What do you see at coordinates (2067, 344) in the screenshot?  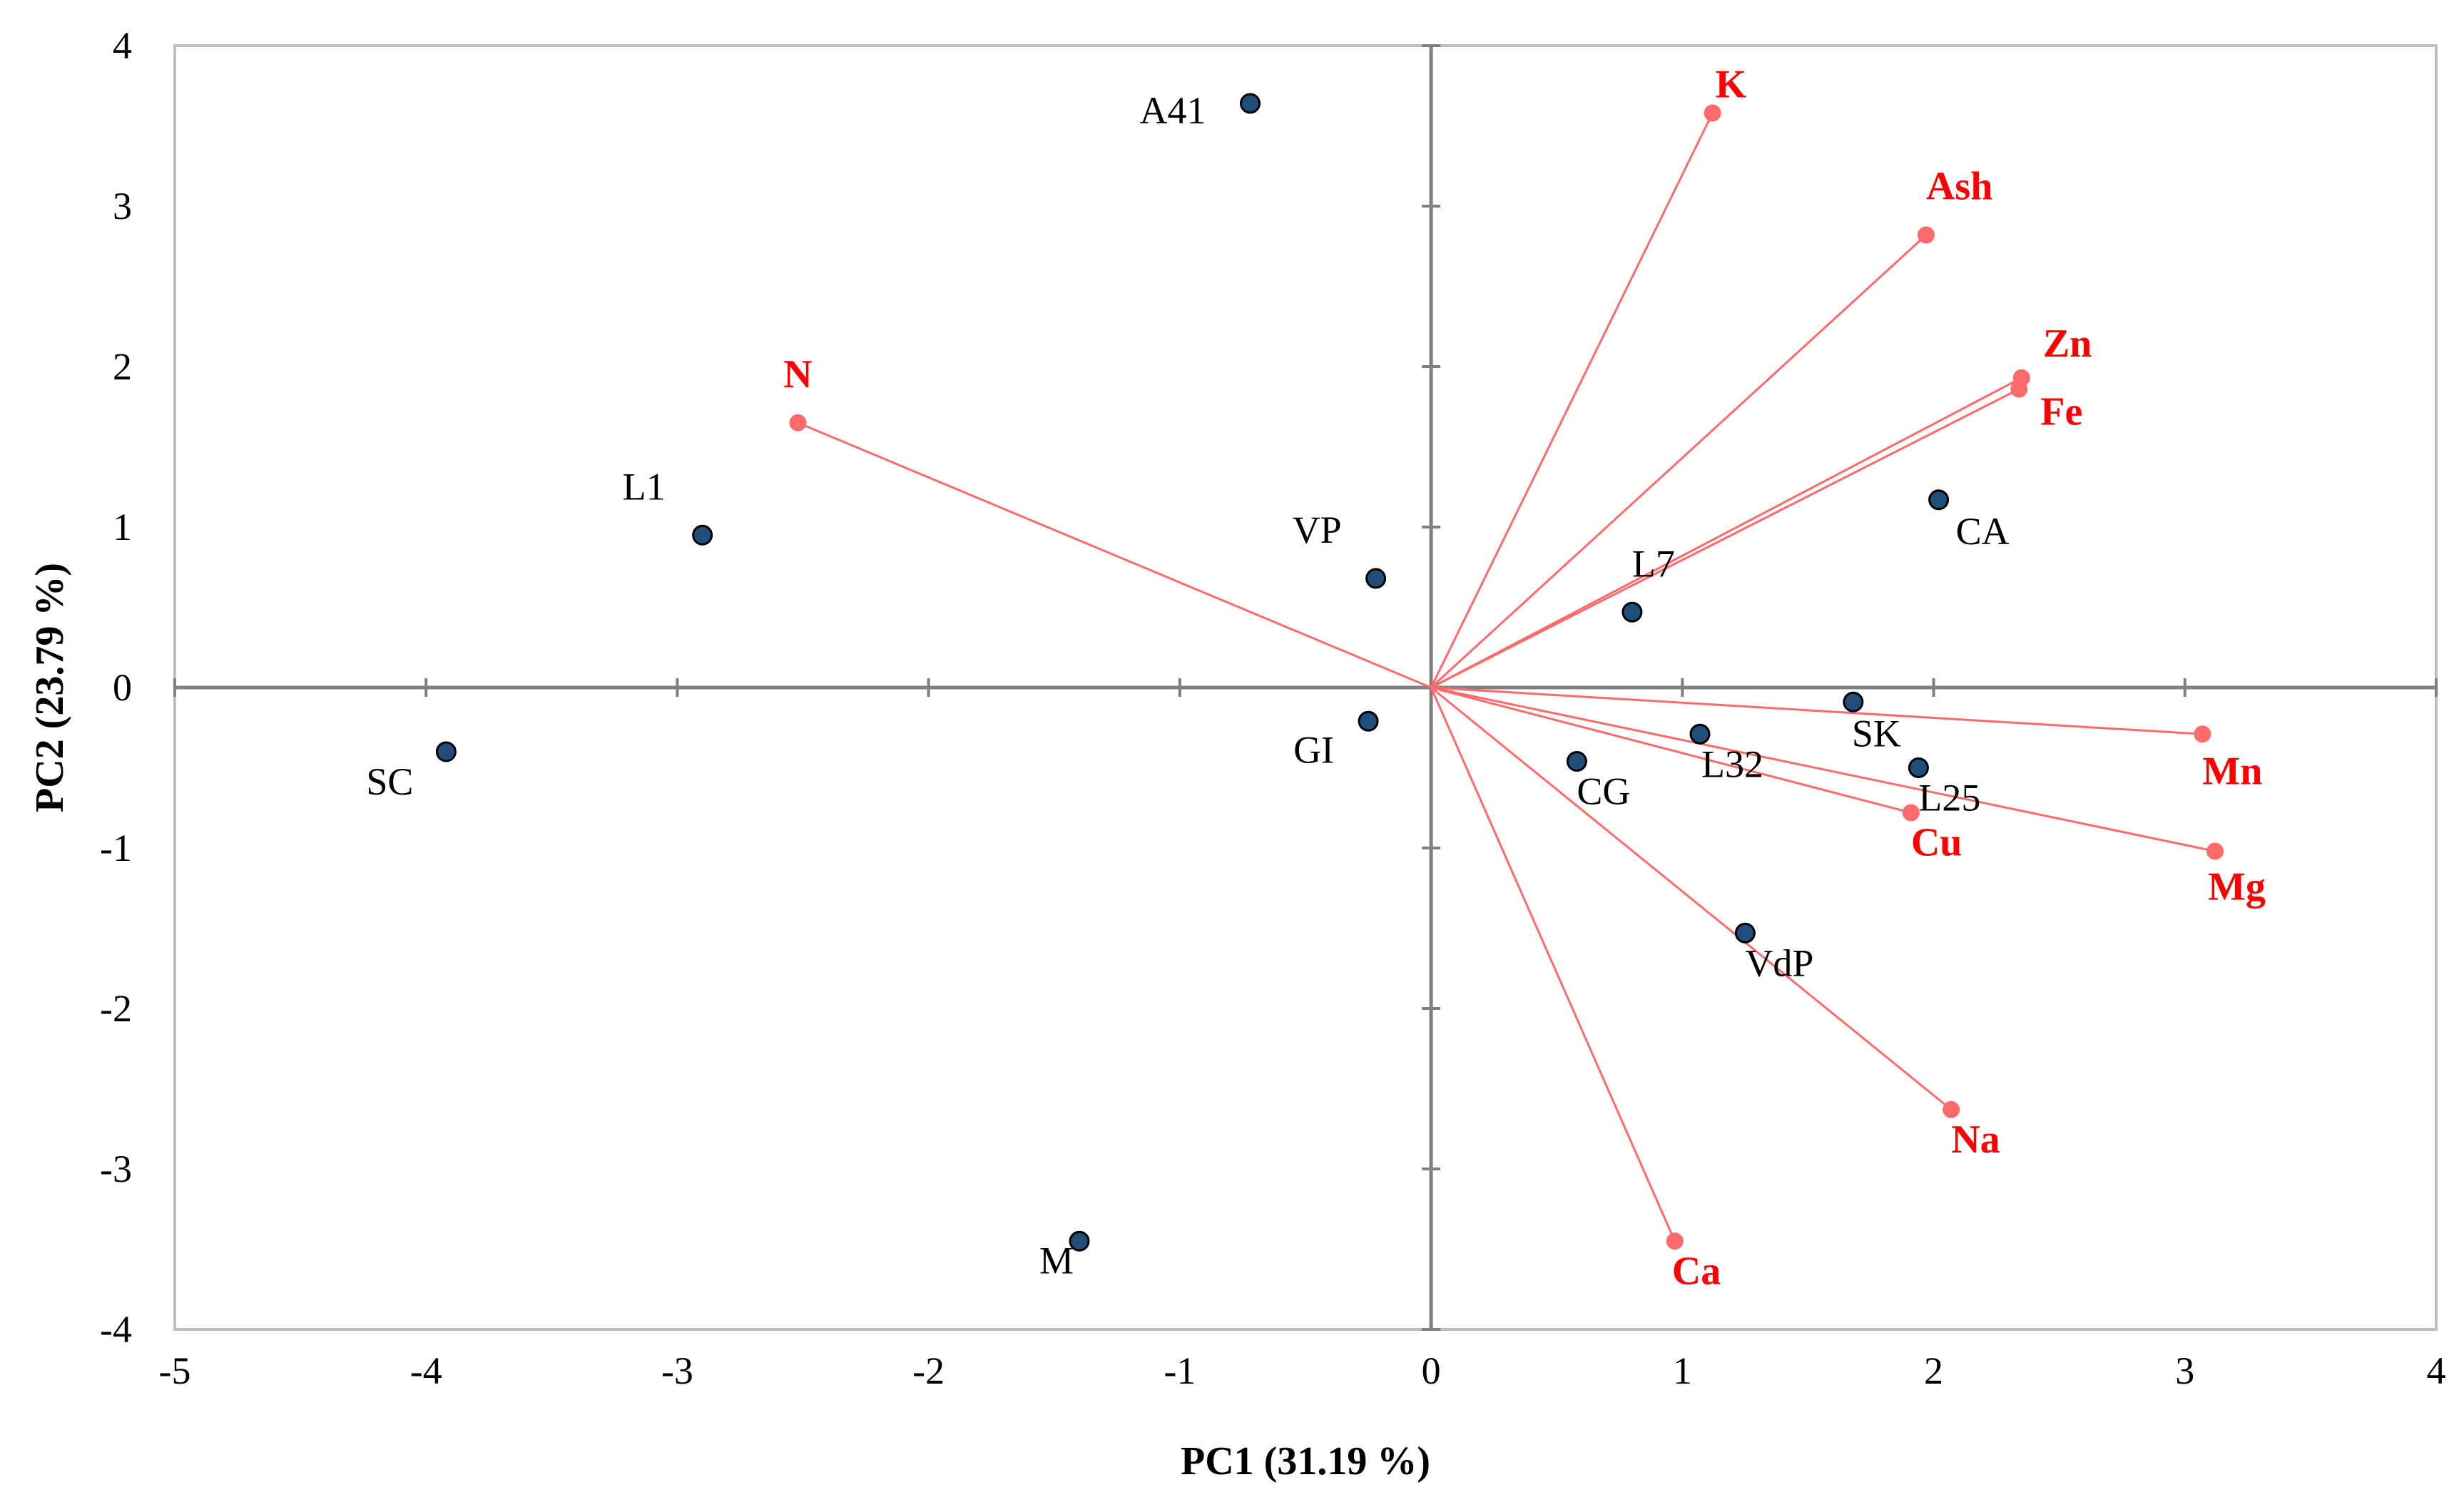 I see `variable-label: Zn` at bounding box center [2067, 344].